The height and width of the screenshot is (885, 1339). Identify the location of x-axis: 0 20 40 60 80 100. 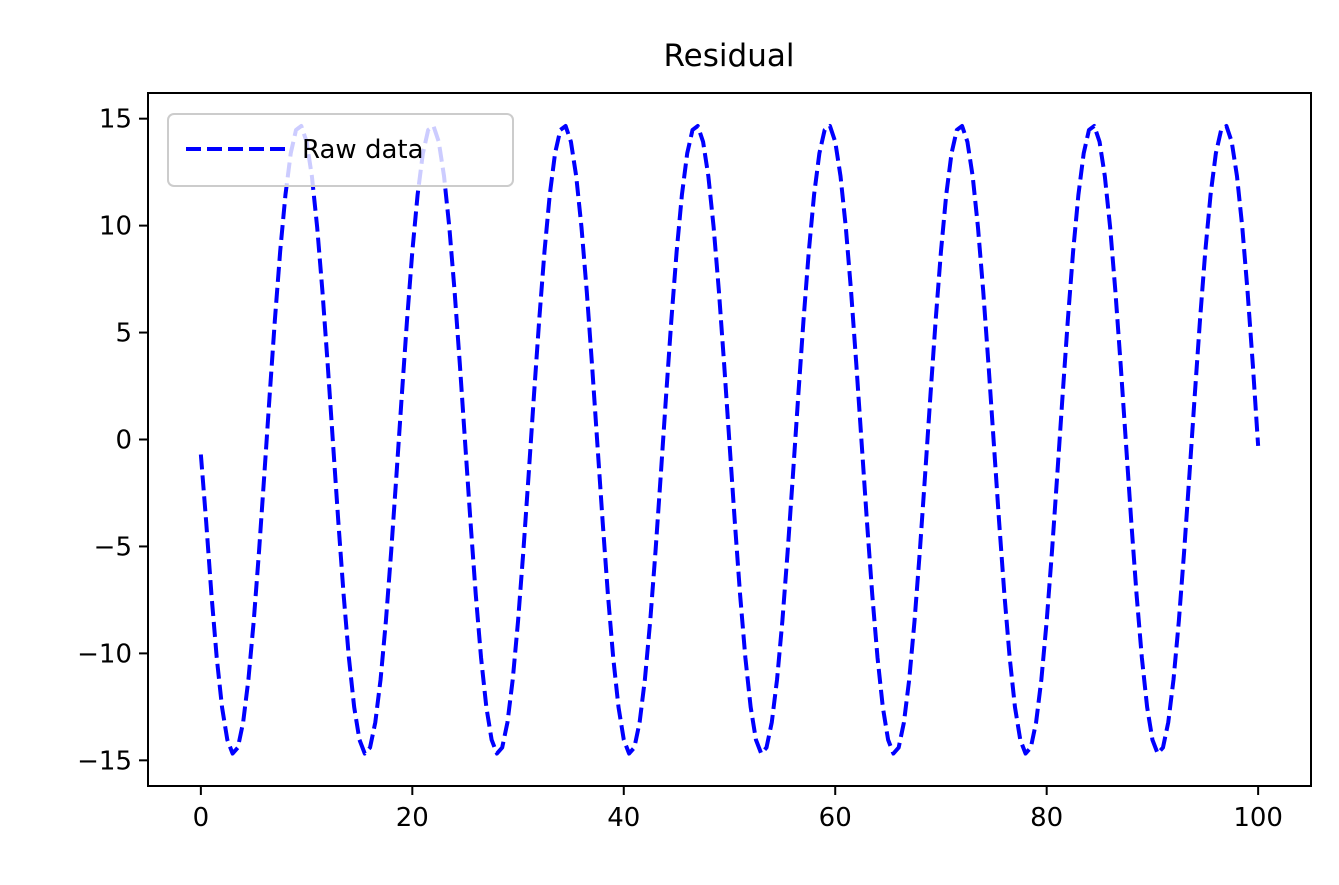
(738, 809).